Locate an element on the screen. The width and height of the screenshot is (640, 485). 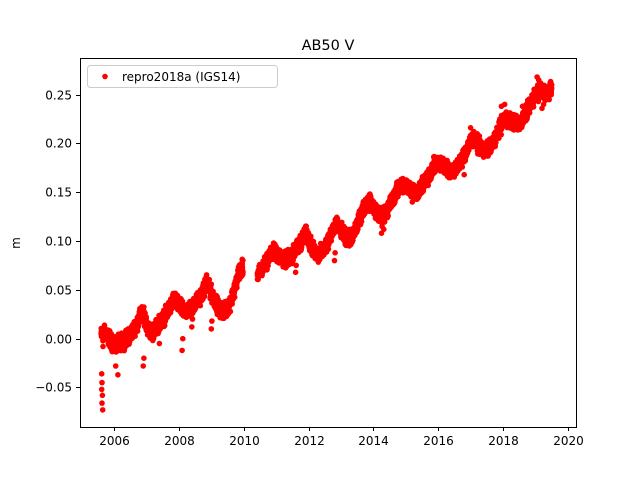
x-tick-label: 2020 is located at coordinates (568, 441).